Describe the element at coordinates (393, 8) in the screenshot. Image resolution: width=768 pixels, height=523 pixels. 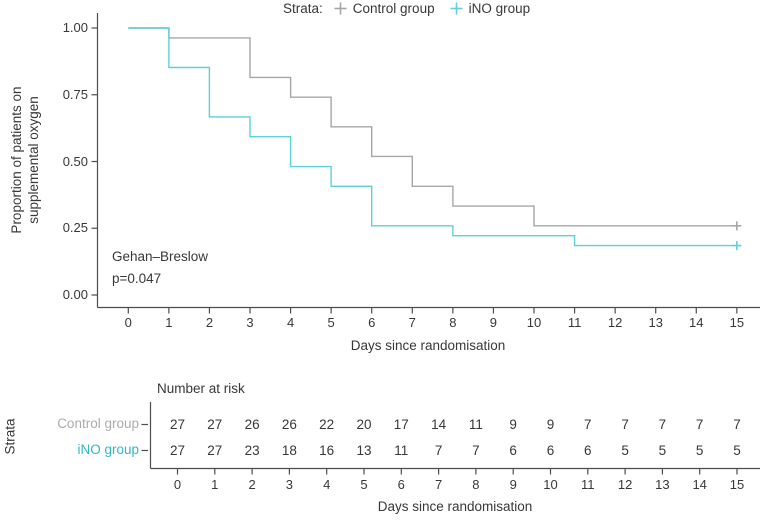
I see `legend-label-control: Control group` at that location.